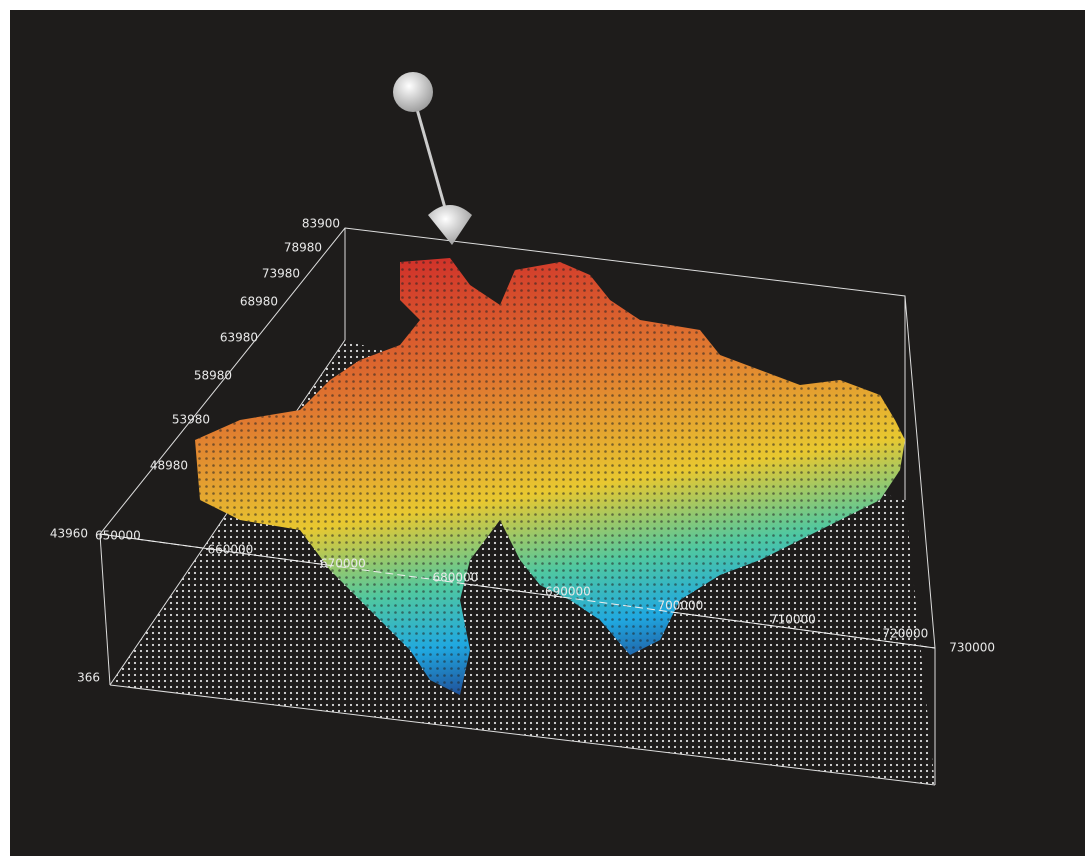 The width and height of the screenshot is (1085, 856). What do you see at coordinates (343, 564) in the screenshot?
I see `x-tick-label: 670000` at bounding box center [343, 564].